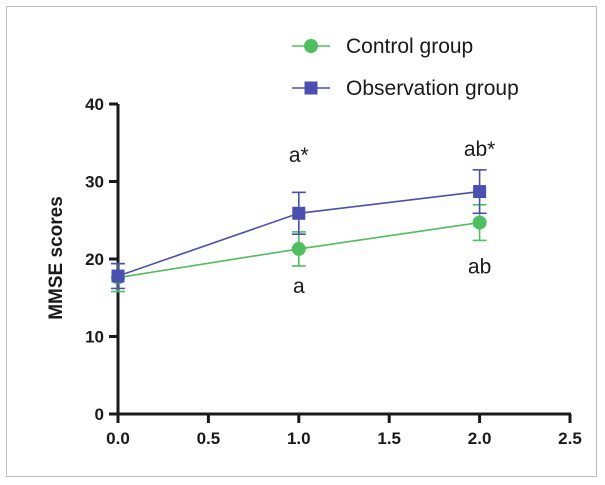 The width and height of the screenshot is (605, 485). What do you see at coordinates (479, 267) in the screenshot?
I see `annotation-label: ab` at bounding box center [479, 267].